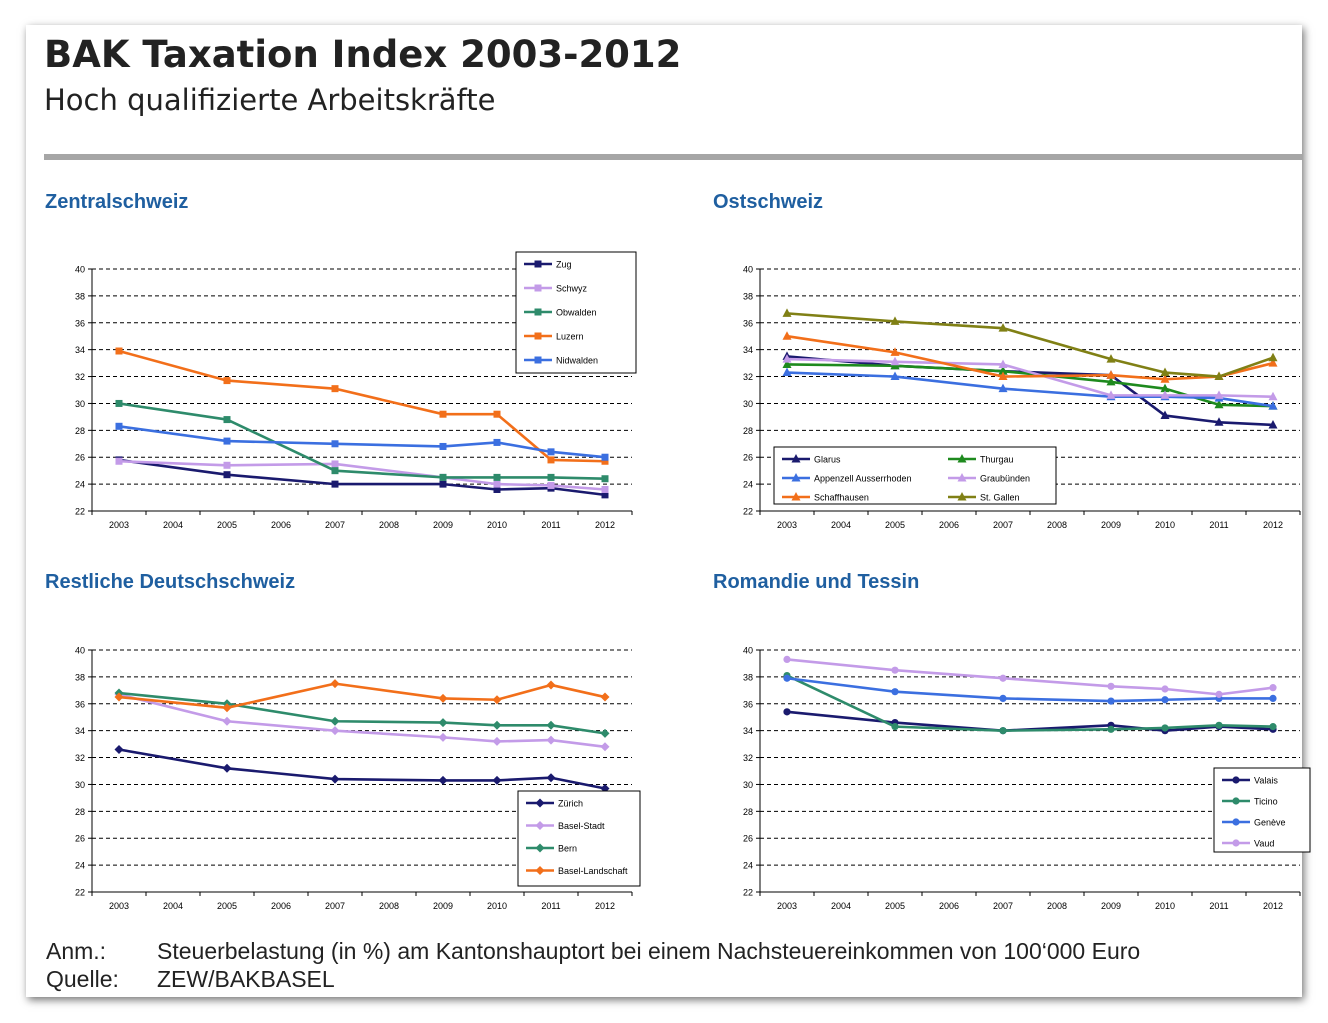  Describe the element at coordinates (593, 979) in the screenshot. I see `footnote-source-row: Quelle: ZEW/BAKBASEL` at that location.